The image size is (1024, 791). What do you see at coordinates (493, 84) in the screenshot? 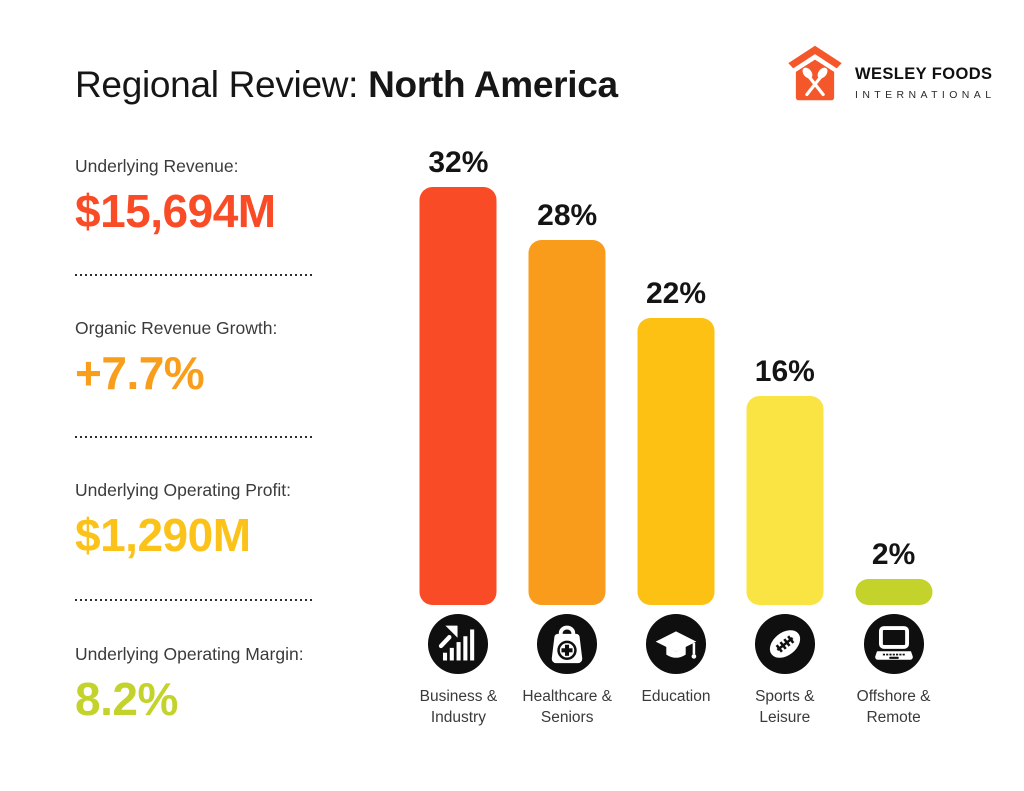
I see `page-title-bold: North America` at bounding box center [493, 84].